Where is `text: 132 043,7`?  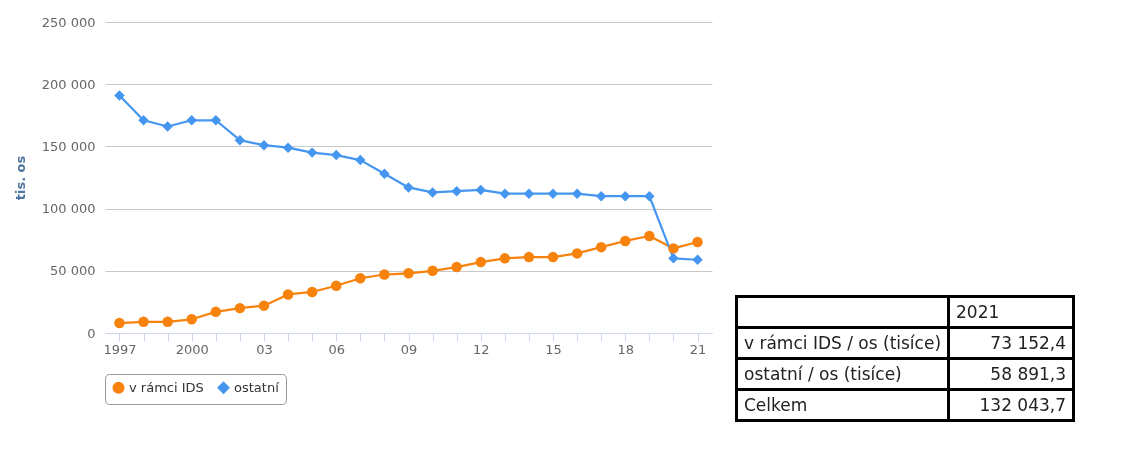
text: 132 043,7 is located at coordinates (1023, 405).